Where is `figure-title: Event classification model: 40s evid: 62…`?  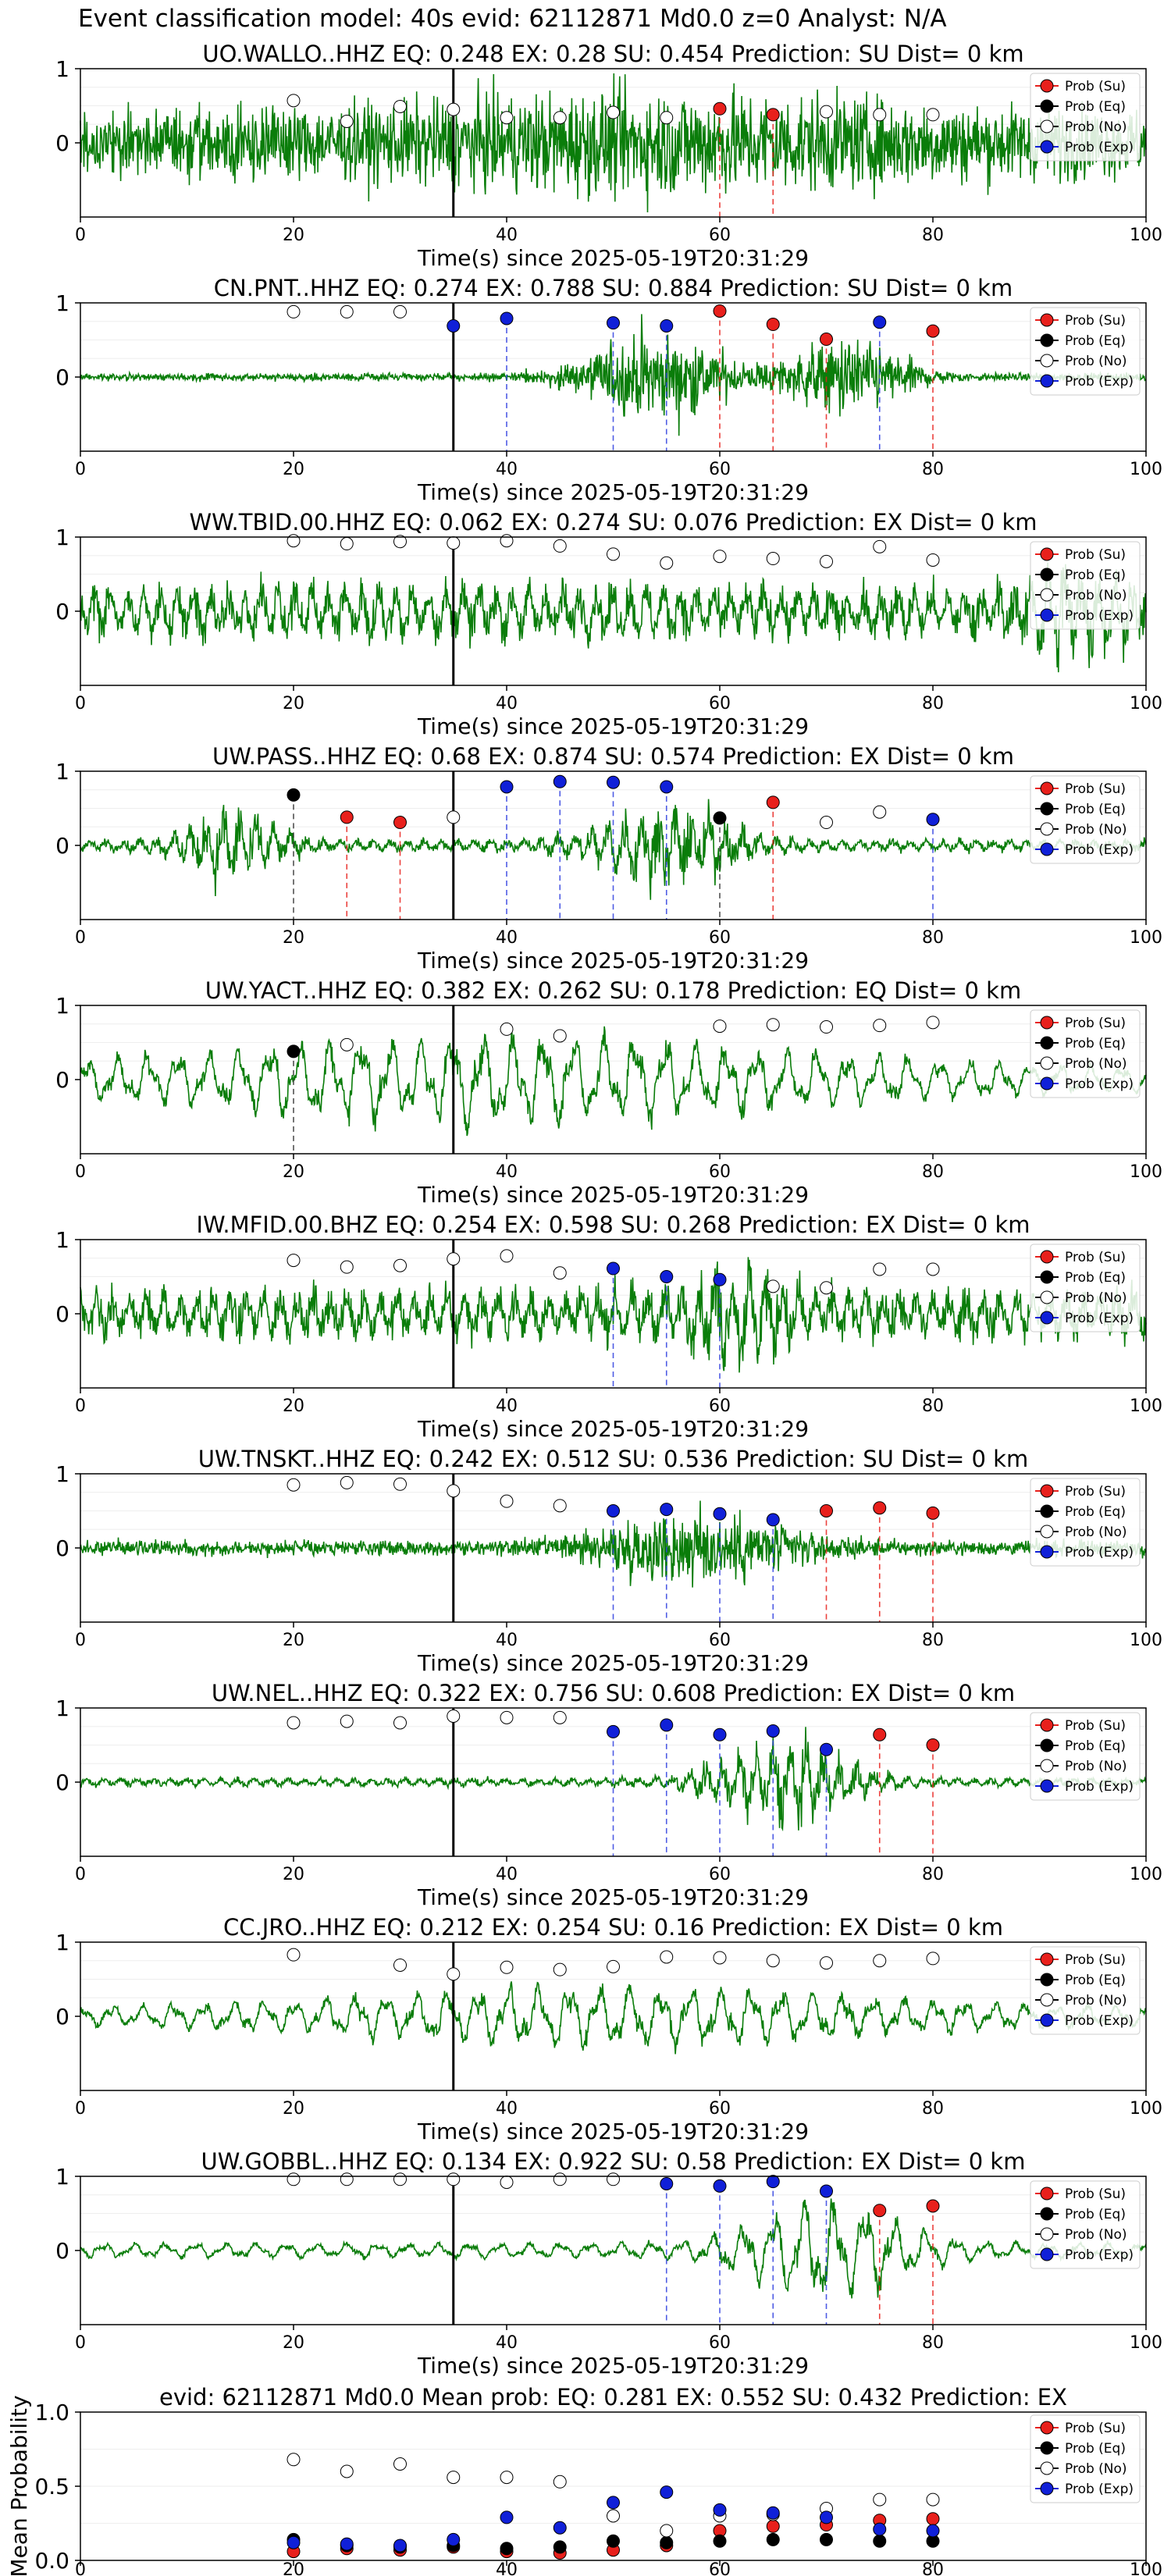 figure-title: Event classification model: 40s evid: 62… is located at coordinates (512, 19).